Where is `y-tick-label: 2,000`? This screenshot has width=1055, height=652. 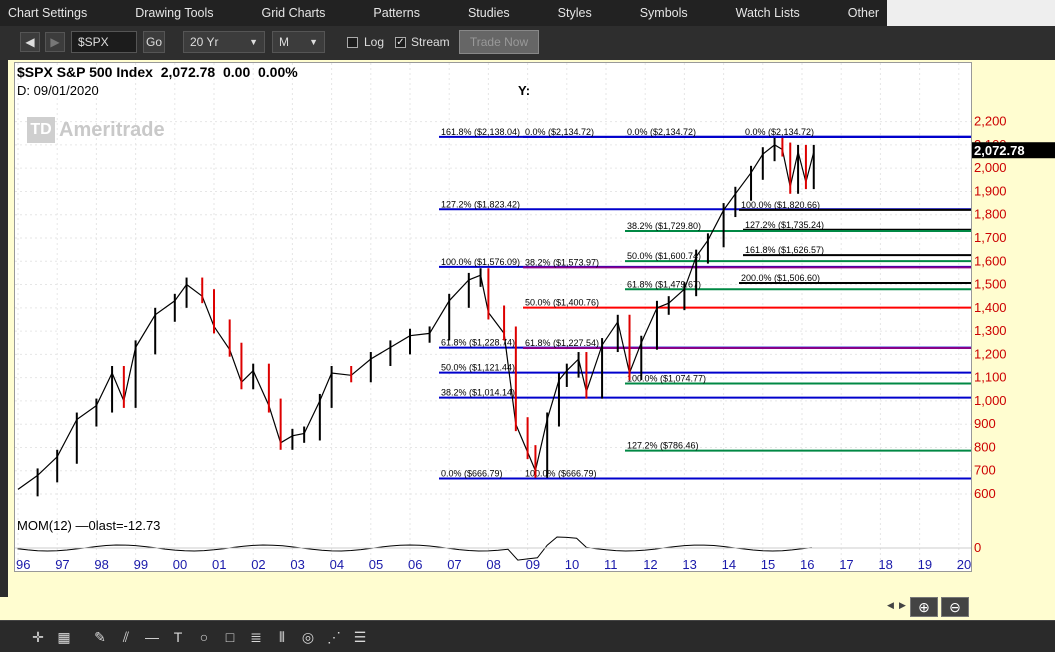 y-tick-label: 2,000 is located at coordinates (990, 167).